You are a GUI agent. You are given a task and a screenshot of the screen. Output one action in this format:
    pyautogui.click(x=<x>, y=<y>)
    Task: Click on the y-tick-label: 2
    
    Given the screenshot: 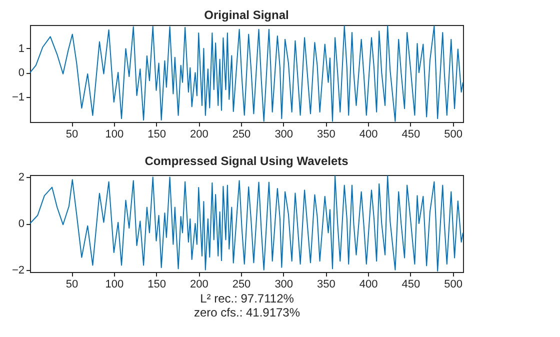 What is the action you would take?
    pyautogui.click(x=21, y=178)
    